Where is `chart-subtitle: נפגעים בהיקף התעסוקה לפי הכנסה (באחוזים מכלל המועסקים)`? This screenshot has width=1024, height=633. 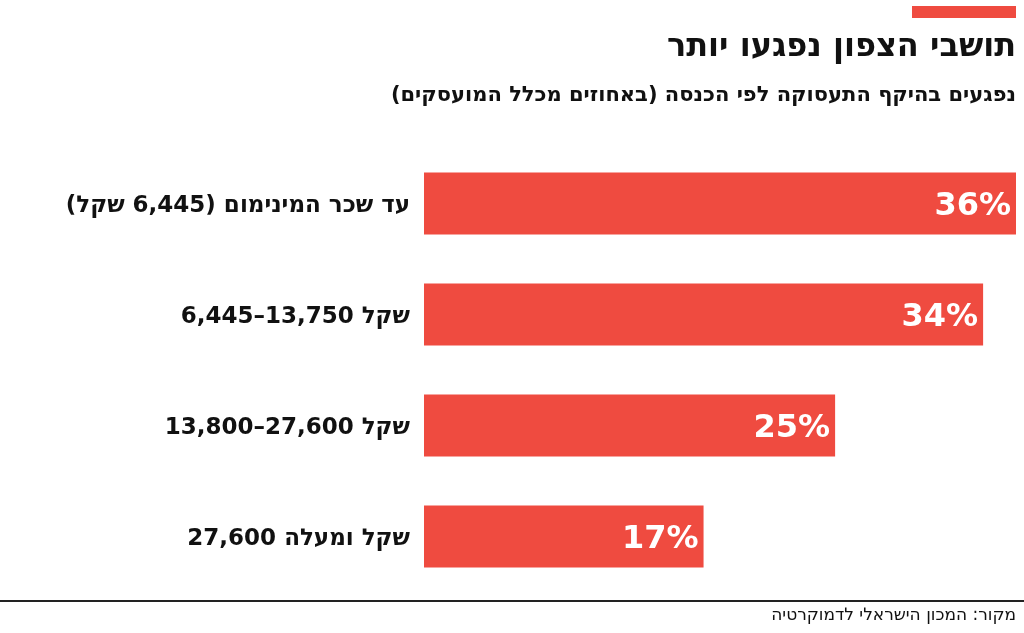
chart-subtitle: נפגעים בהיקף התעסוקה לפי הכנסה (באחוזים מכלל המועסקים) is located at coordinates (703, 94).